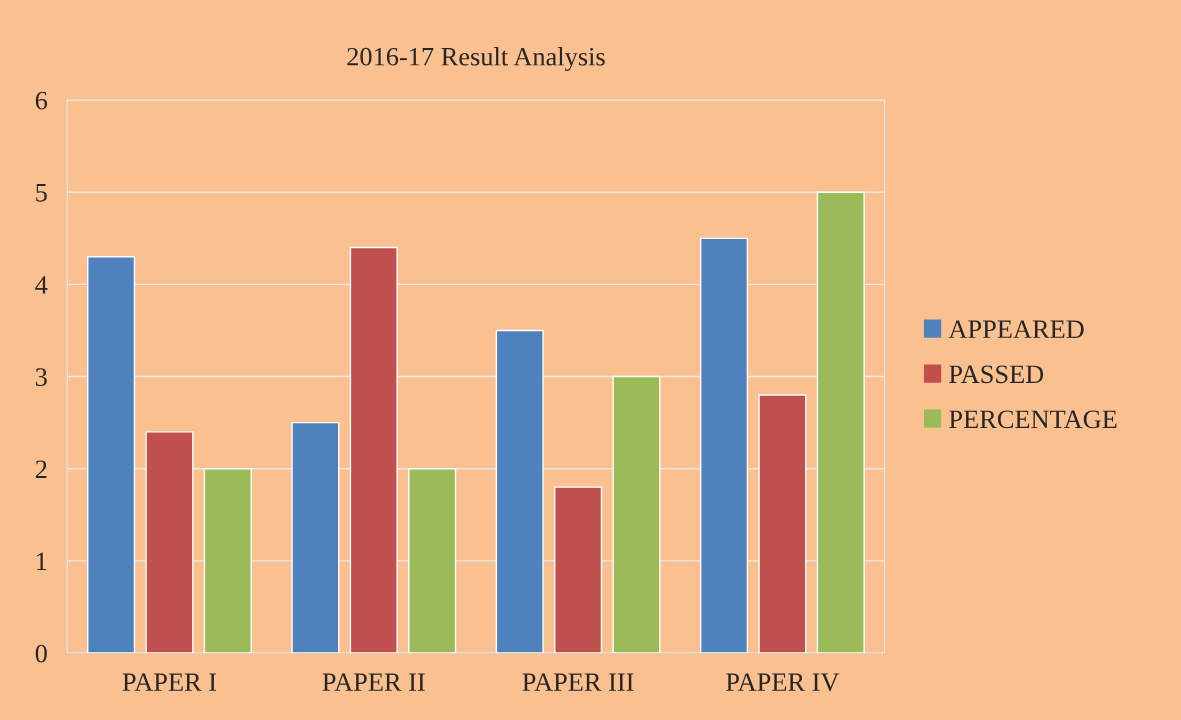 This screenshot has height=720, width=1181. What do you see at coordinates (41, 100) in the screenshot?
I see `y-tick-label: 6` at bounding box center [41, 100].